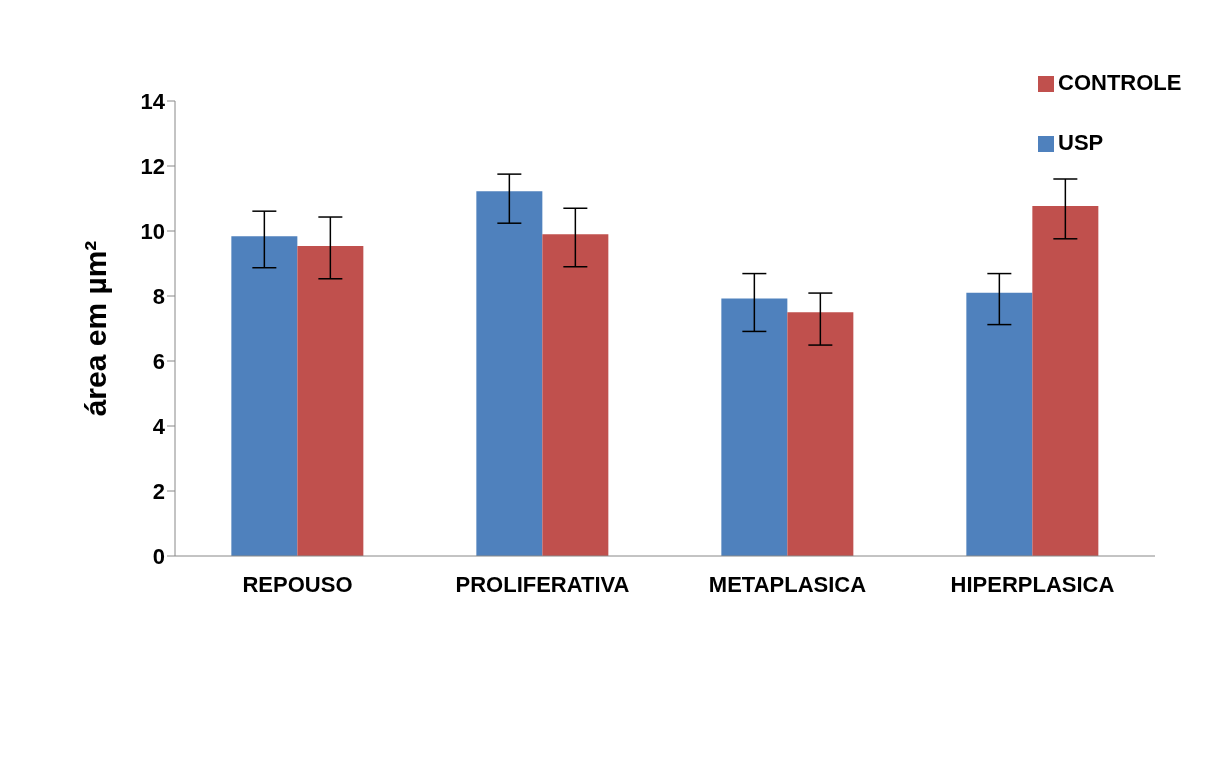  What do you see at coordinates (95, 328) in the screenshot?
I see `y-axis-title: área em µm²` at bounding box center [95, 328].